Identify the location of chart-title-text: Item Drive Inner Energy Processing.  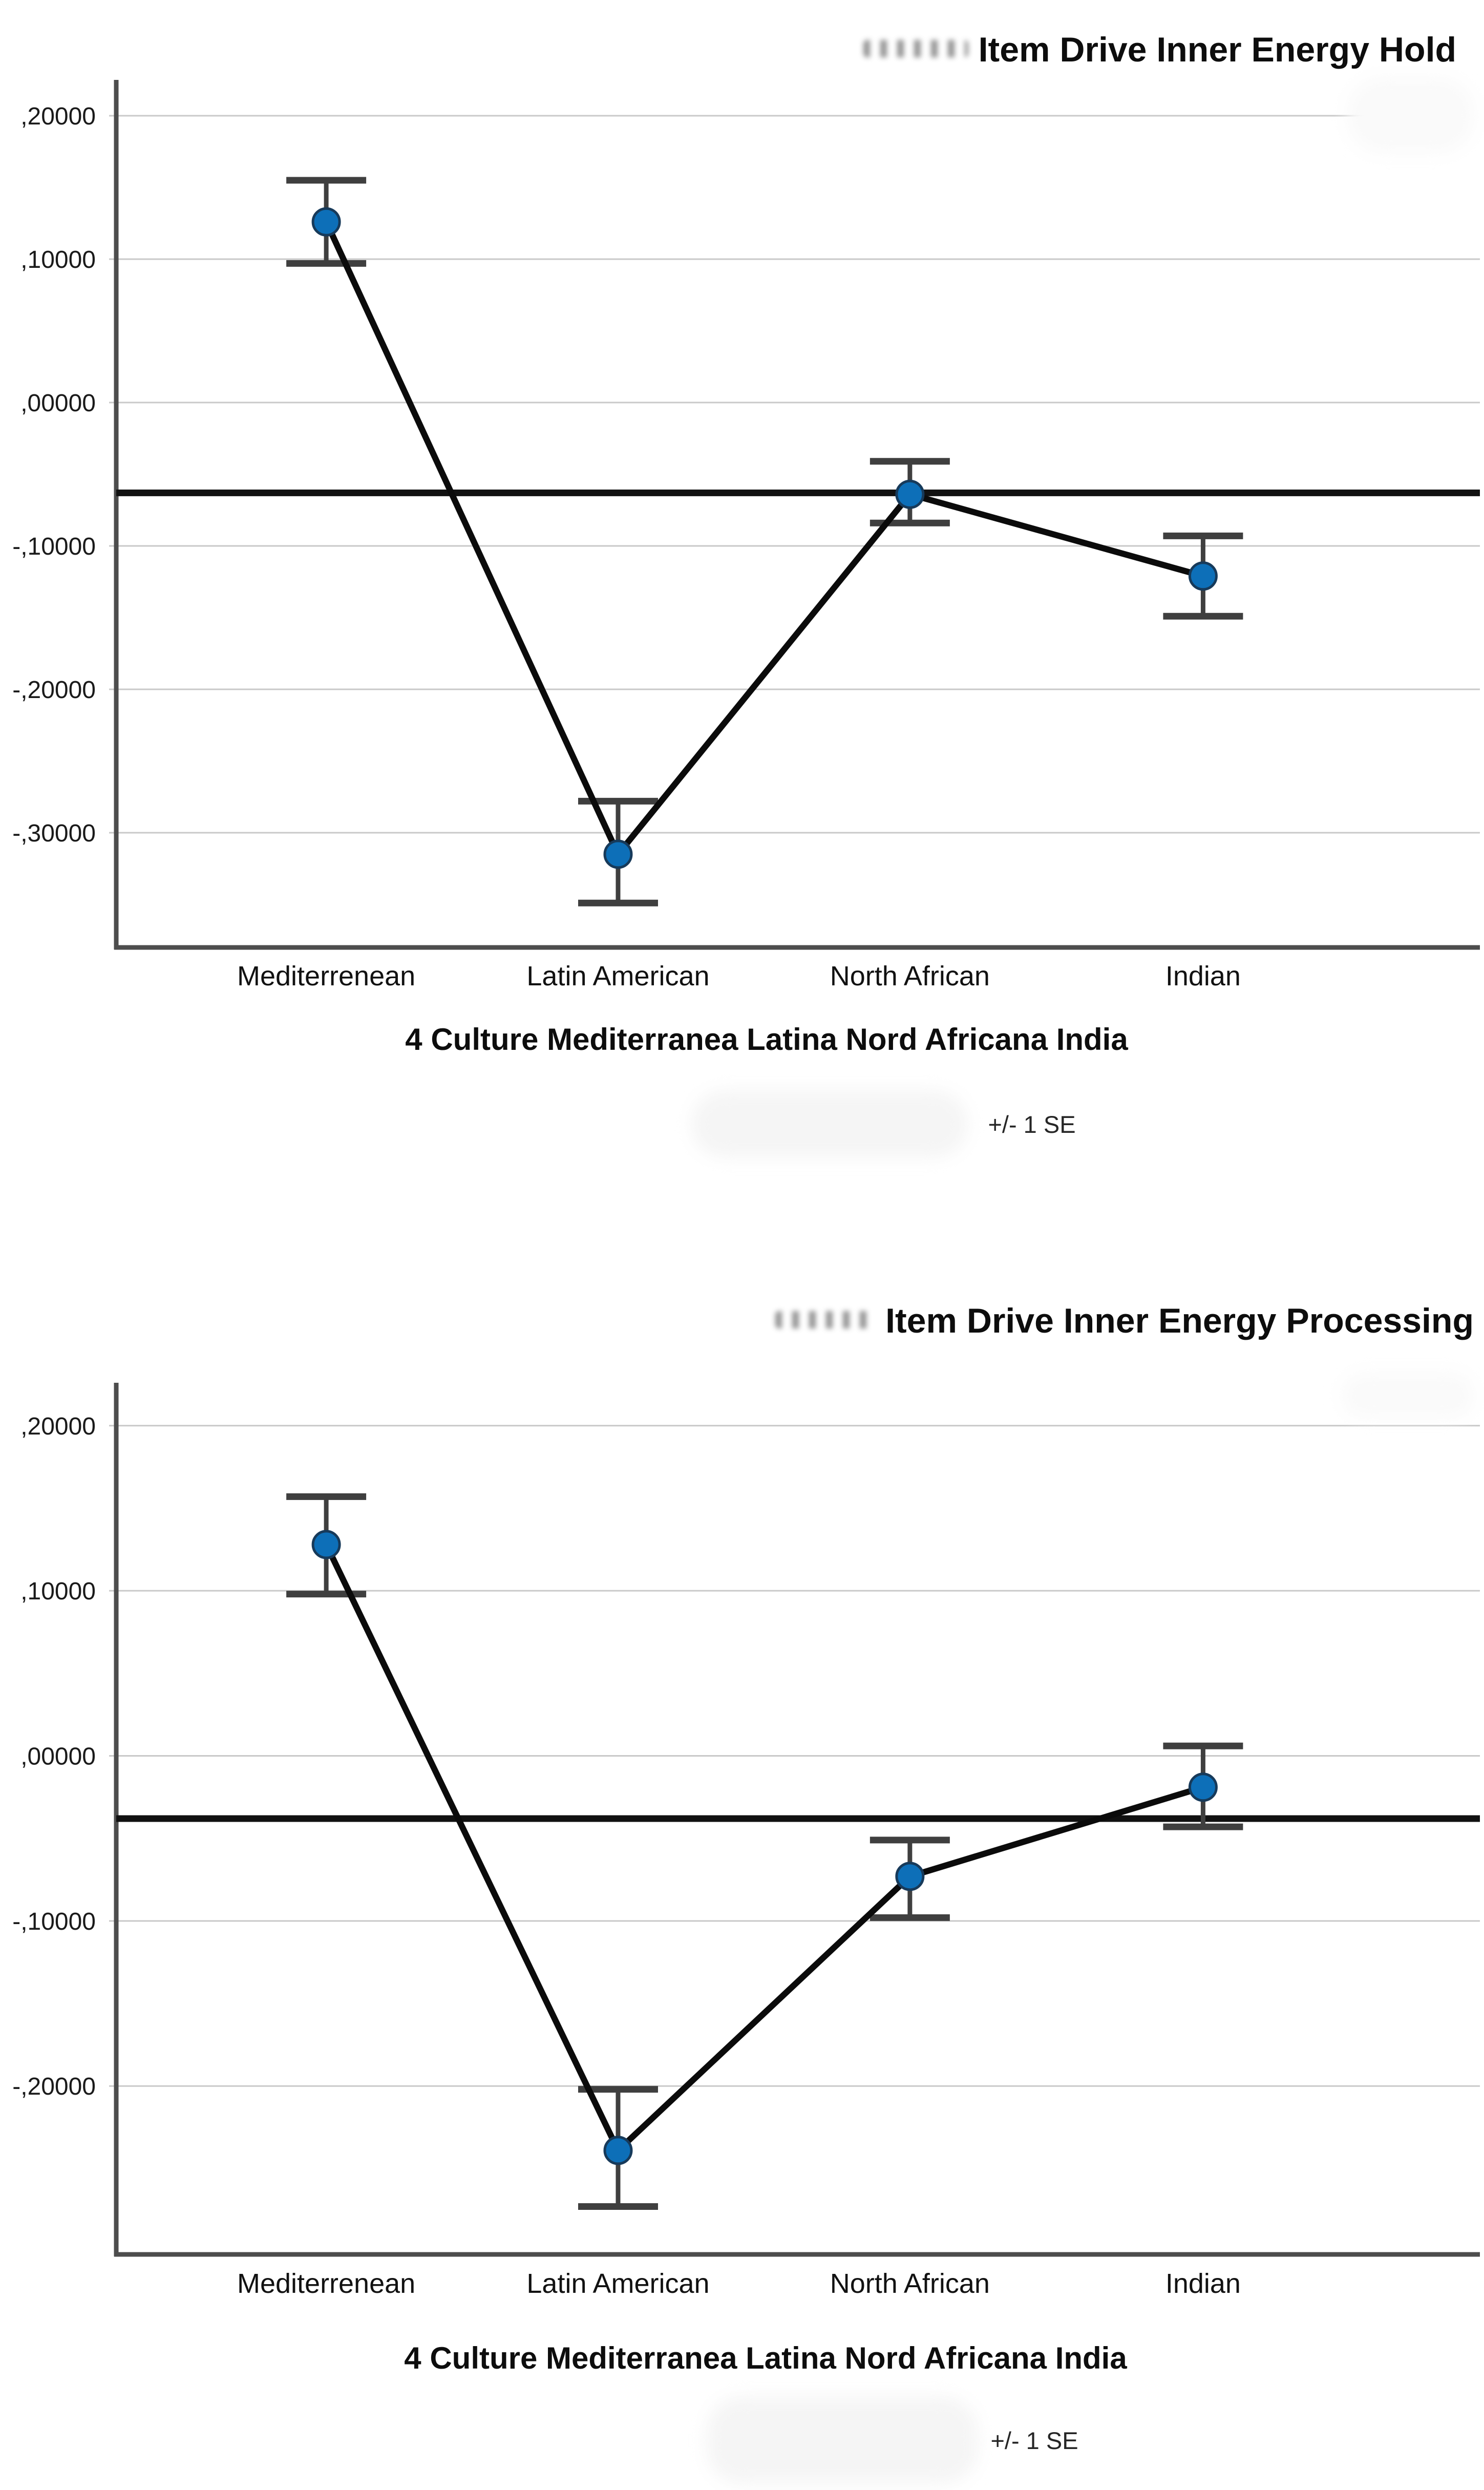
(1179, 1320).